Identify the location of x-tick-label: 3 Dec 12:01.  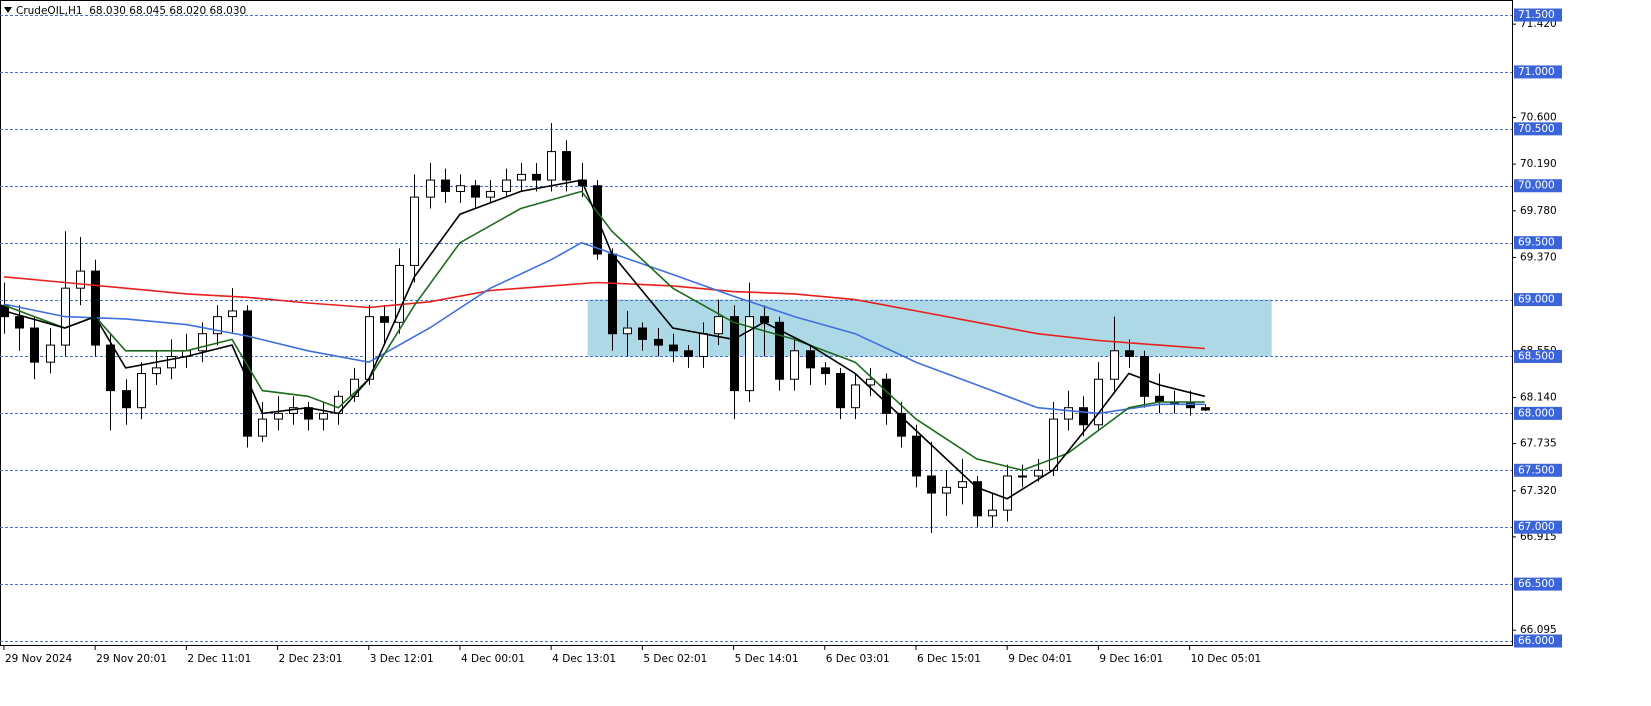
(402, 659).